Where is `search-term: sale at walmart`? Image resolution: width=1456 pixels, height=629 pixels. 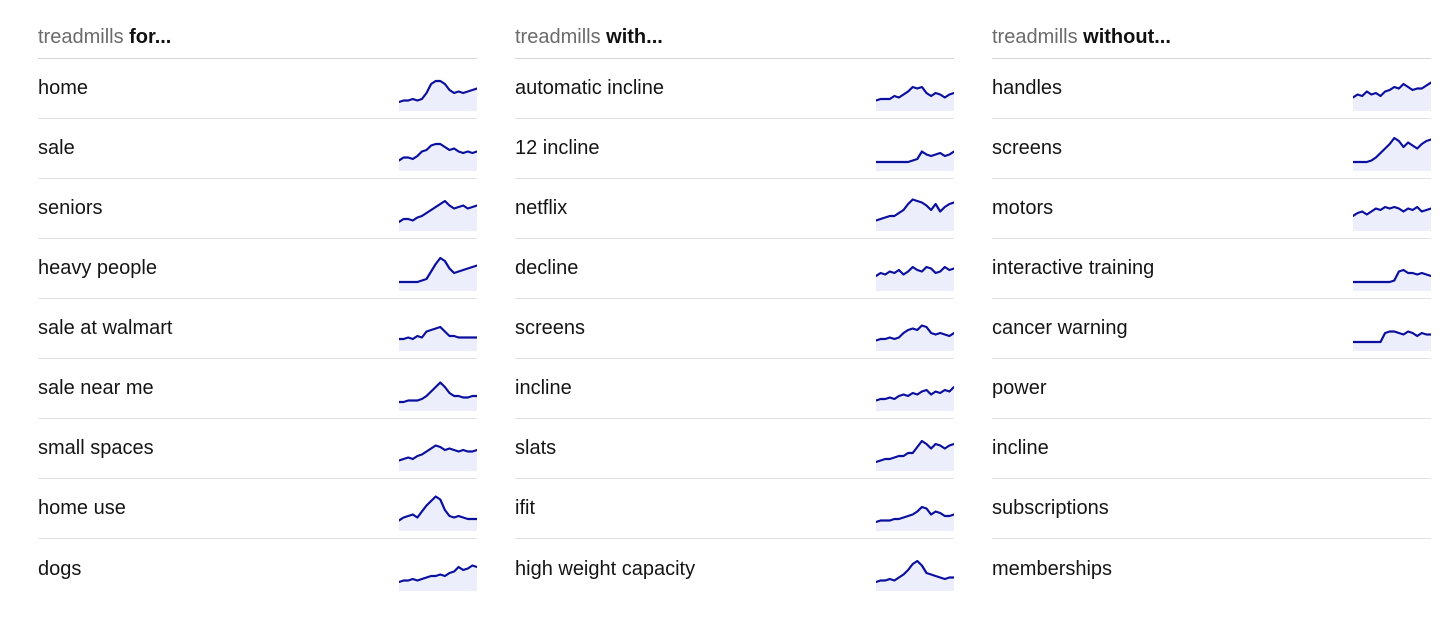 search-term: sale at walmart is located at coordinates (105, 328).